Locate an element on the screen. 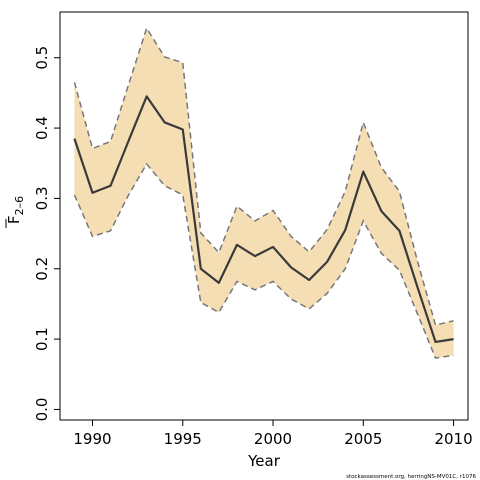 This screenshot has height=480, width=480. x-axis-title: Year is located at coordinates (264, 461).